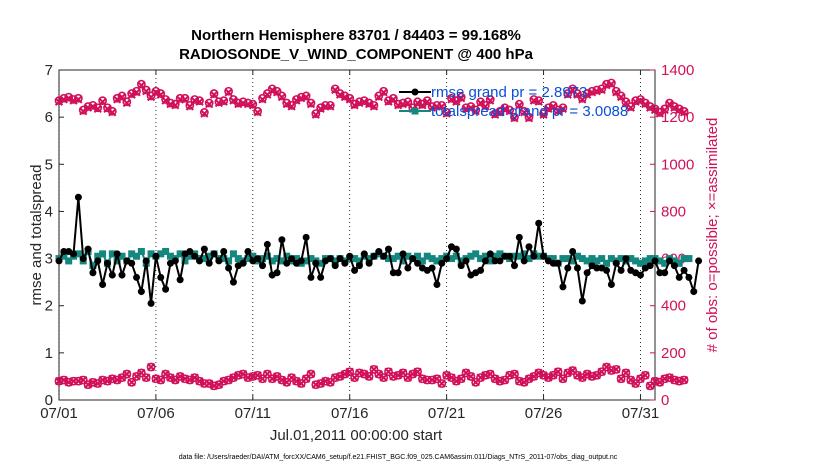  I want to click on y-left-tick-label: 3, so click(49, 259).